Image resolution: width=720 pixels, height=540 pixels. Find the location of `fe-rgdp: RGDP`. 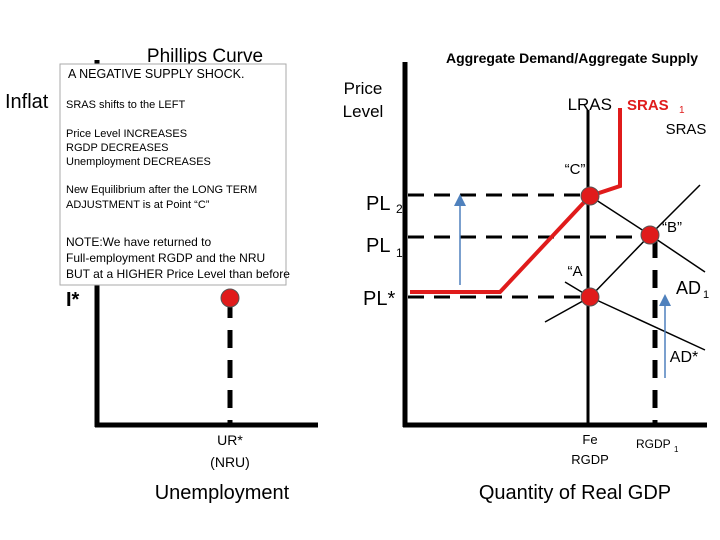

fe-rgdp: RGDP is located at coordinates (590, 459).